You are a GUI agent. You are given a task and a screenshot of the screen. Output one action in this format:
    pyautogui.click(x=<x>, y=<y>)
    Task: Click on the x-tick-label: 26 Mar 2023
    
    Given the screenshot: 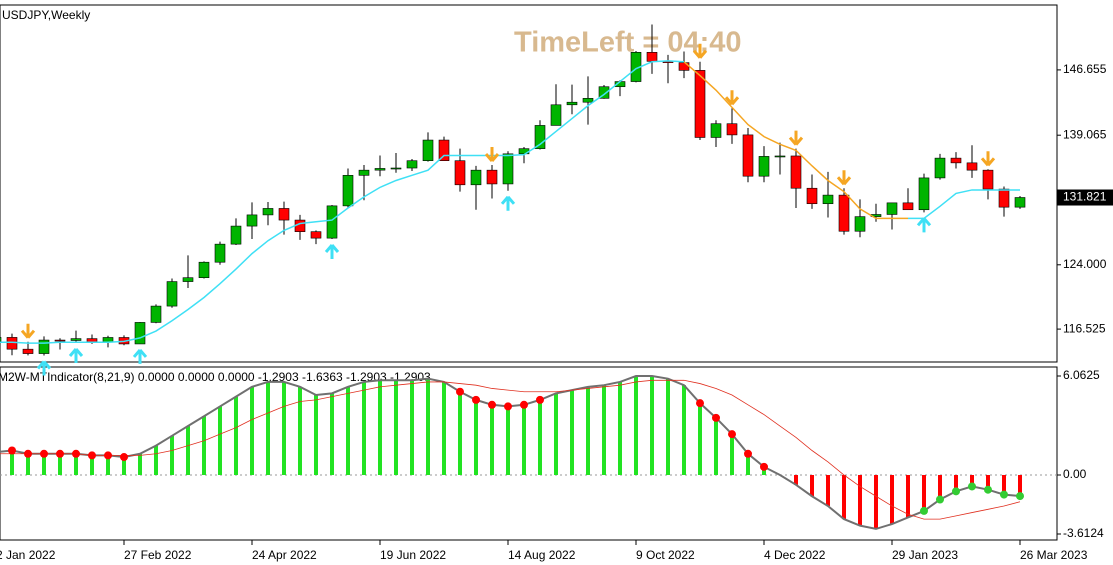 What is the action you would take?
    pyautogui.click(x=1054, y=555)
    